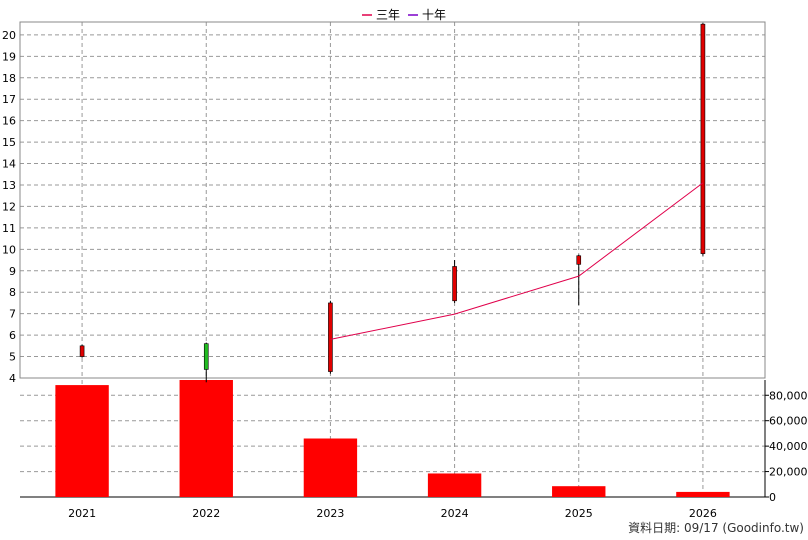 The height and width of the screenshot is (540, 808). Describe the element at coordinates (82, 513) in the screenshot. I see `x-tick-label: 2021` at that location.